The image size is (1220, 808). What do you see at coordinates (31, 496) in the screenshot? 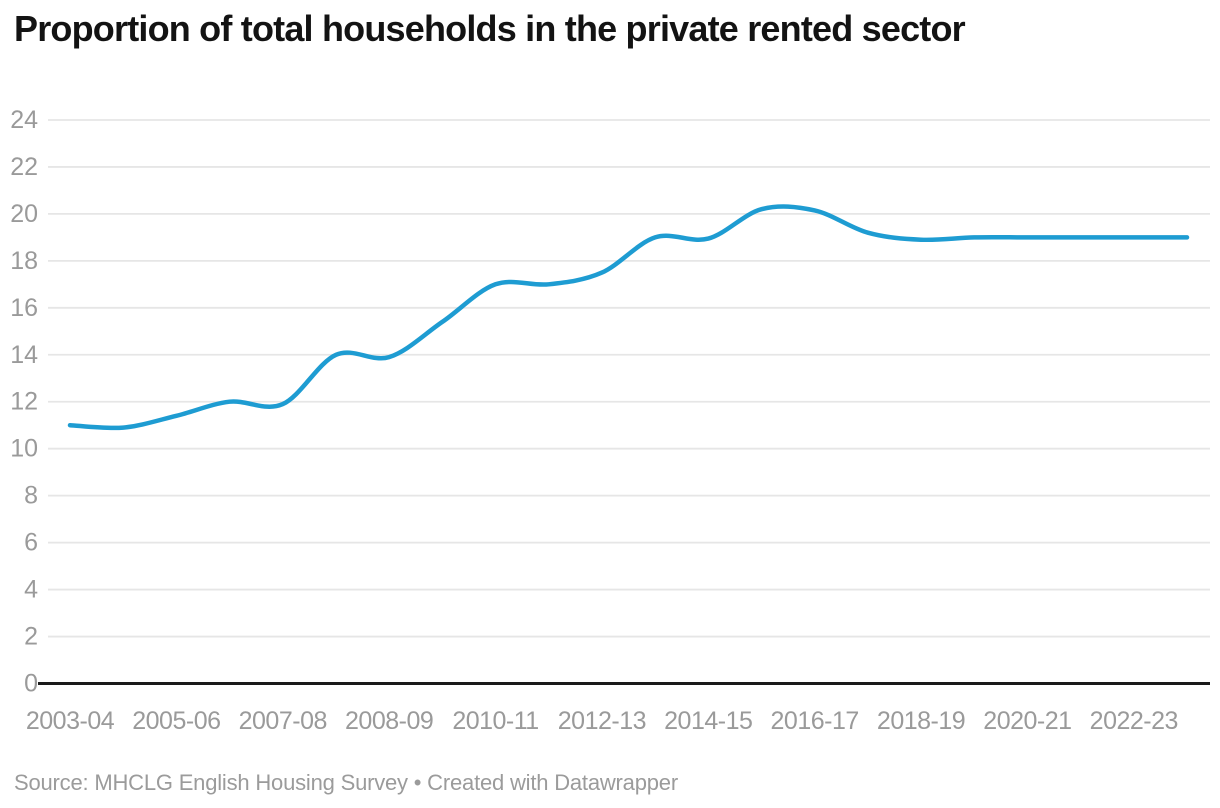
I see `y-tick-label: 8` at bounding box center [31, 496].